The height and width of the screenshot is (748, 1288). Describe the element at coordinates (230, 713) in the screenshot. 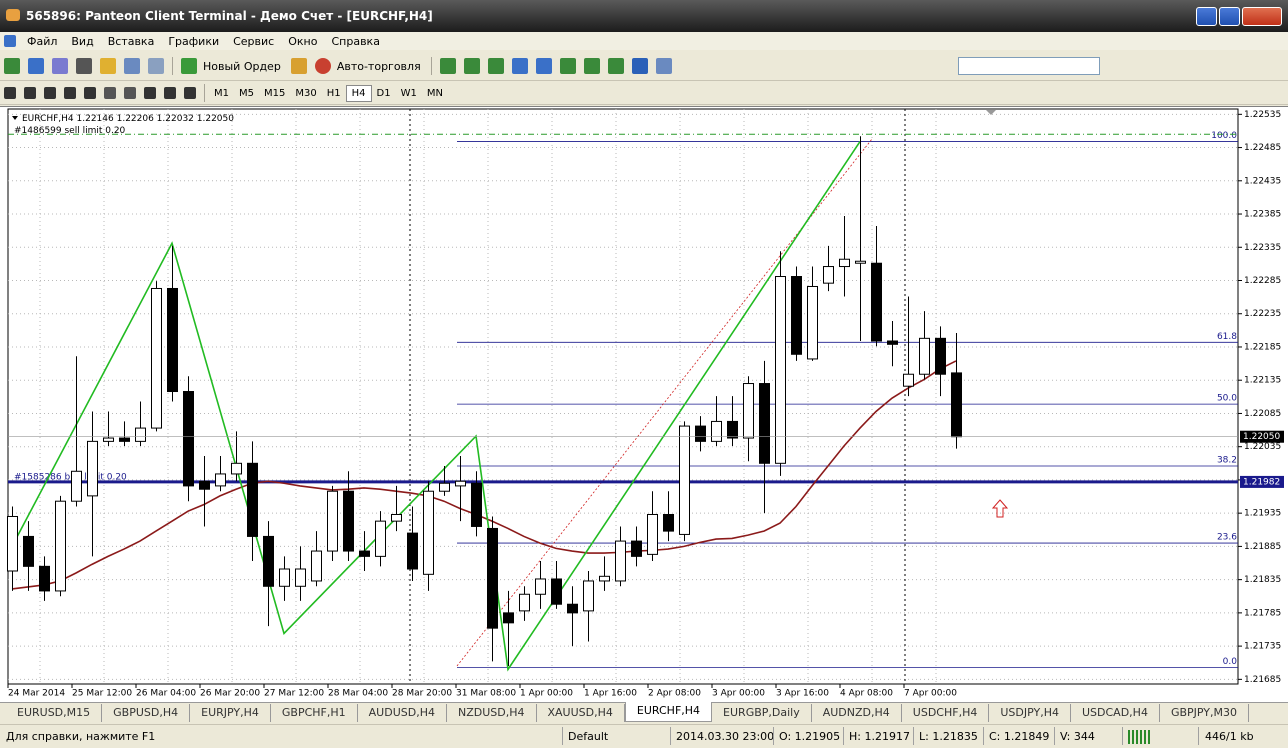

I see `chart-tab: EURJPY,H4` at that location.